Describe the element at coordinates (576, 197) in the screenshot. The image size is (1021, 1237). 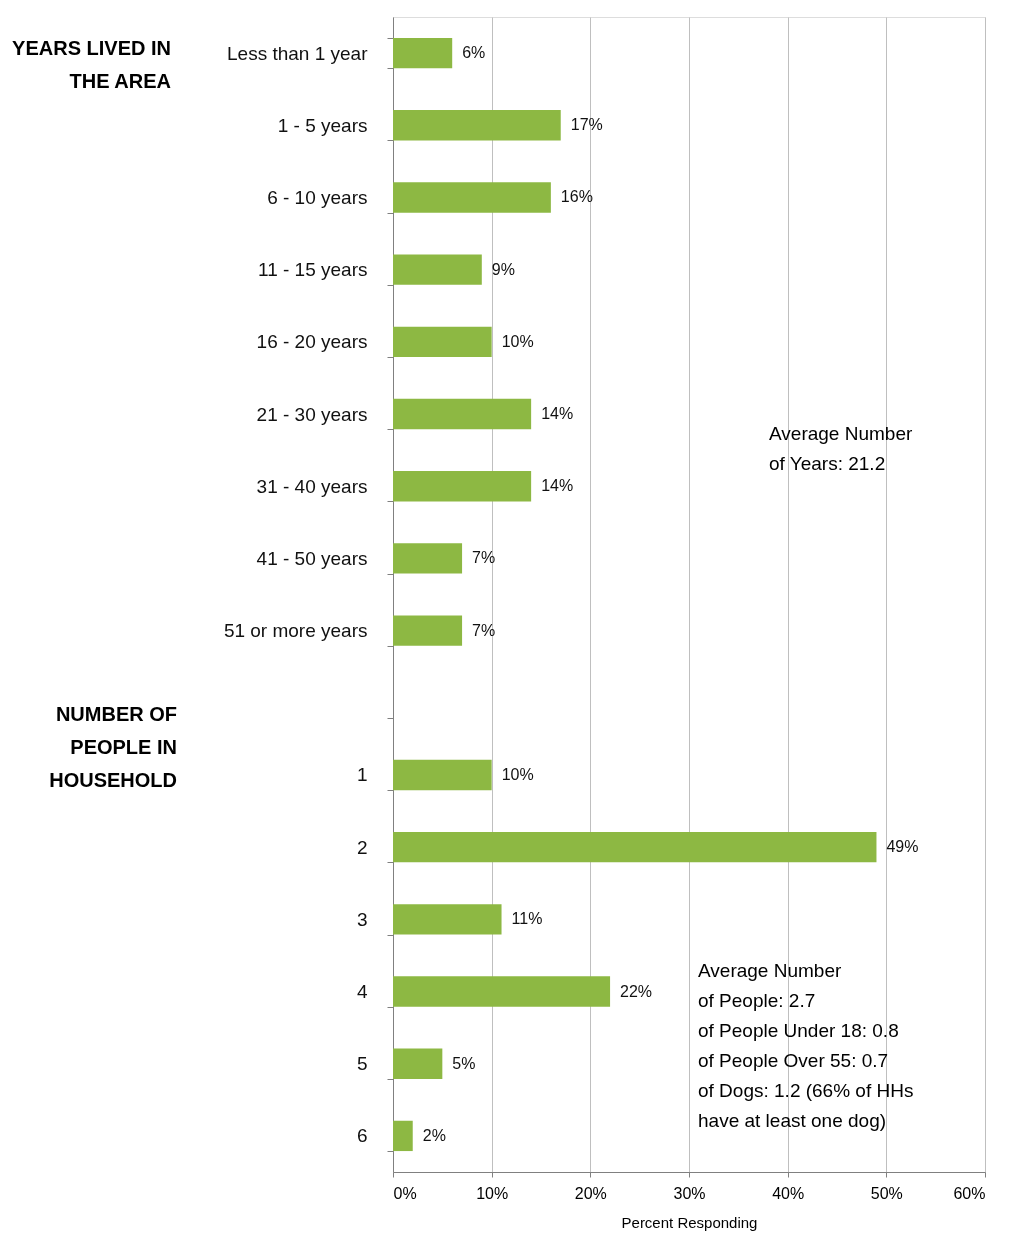
I see `data-label: 16%` at that location.